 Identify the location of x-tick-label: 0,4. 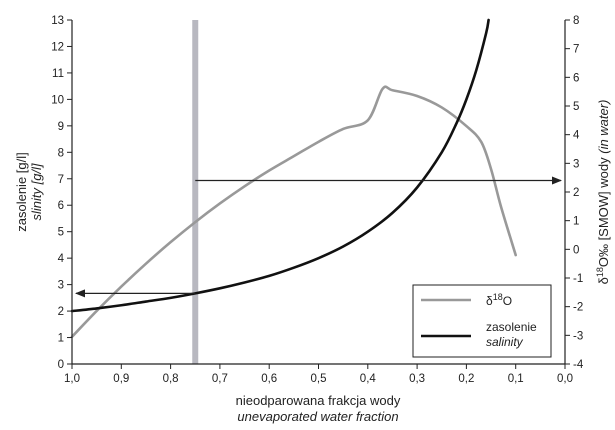
(368, 379).